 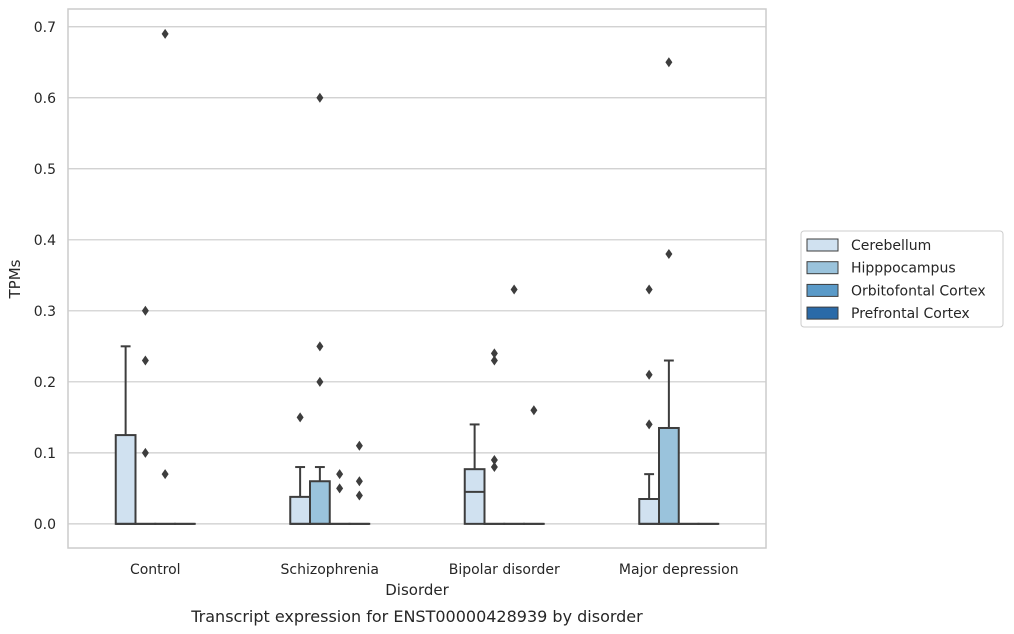 What do you see at coordinates (45, 312) in the screenshot?
I see `y-tick-label: 0.3` at bounding box center [45, 312].